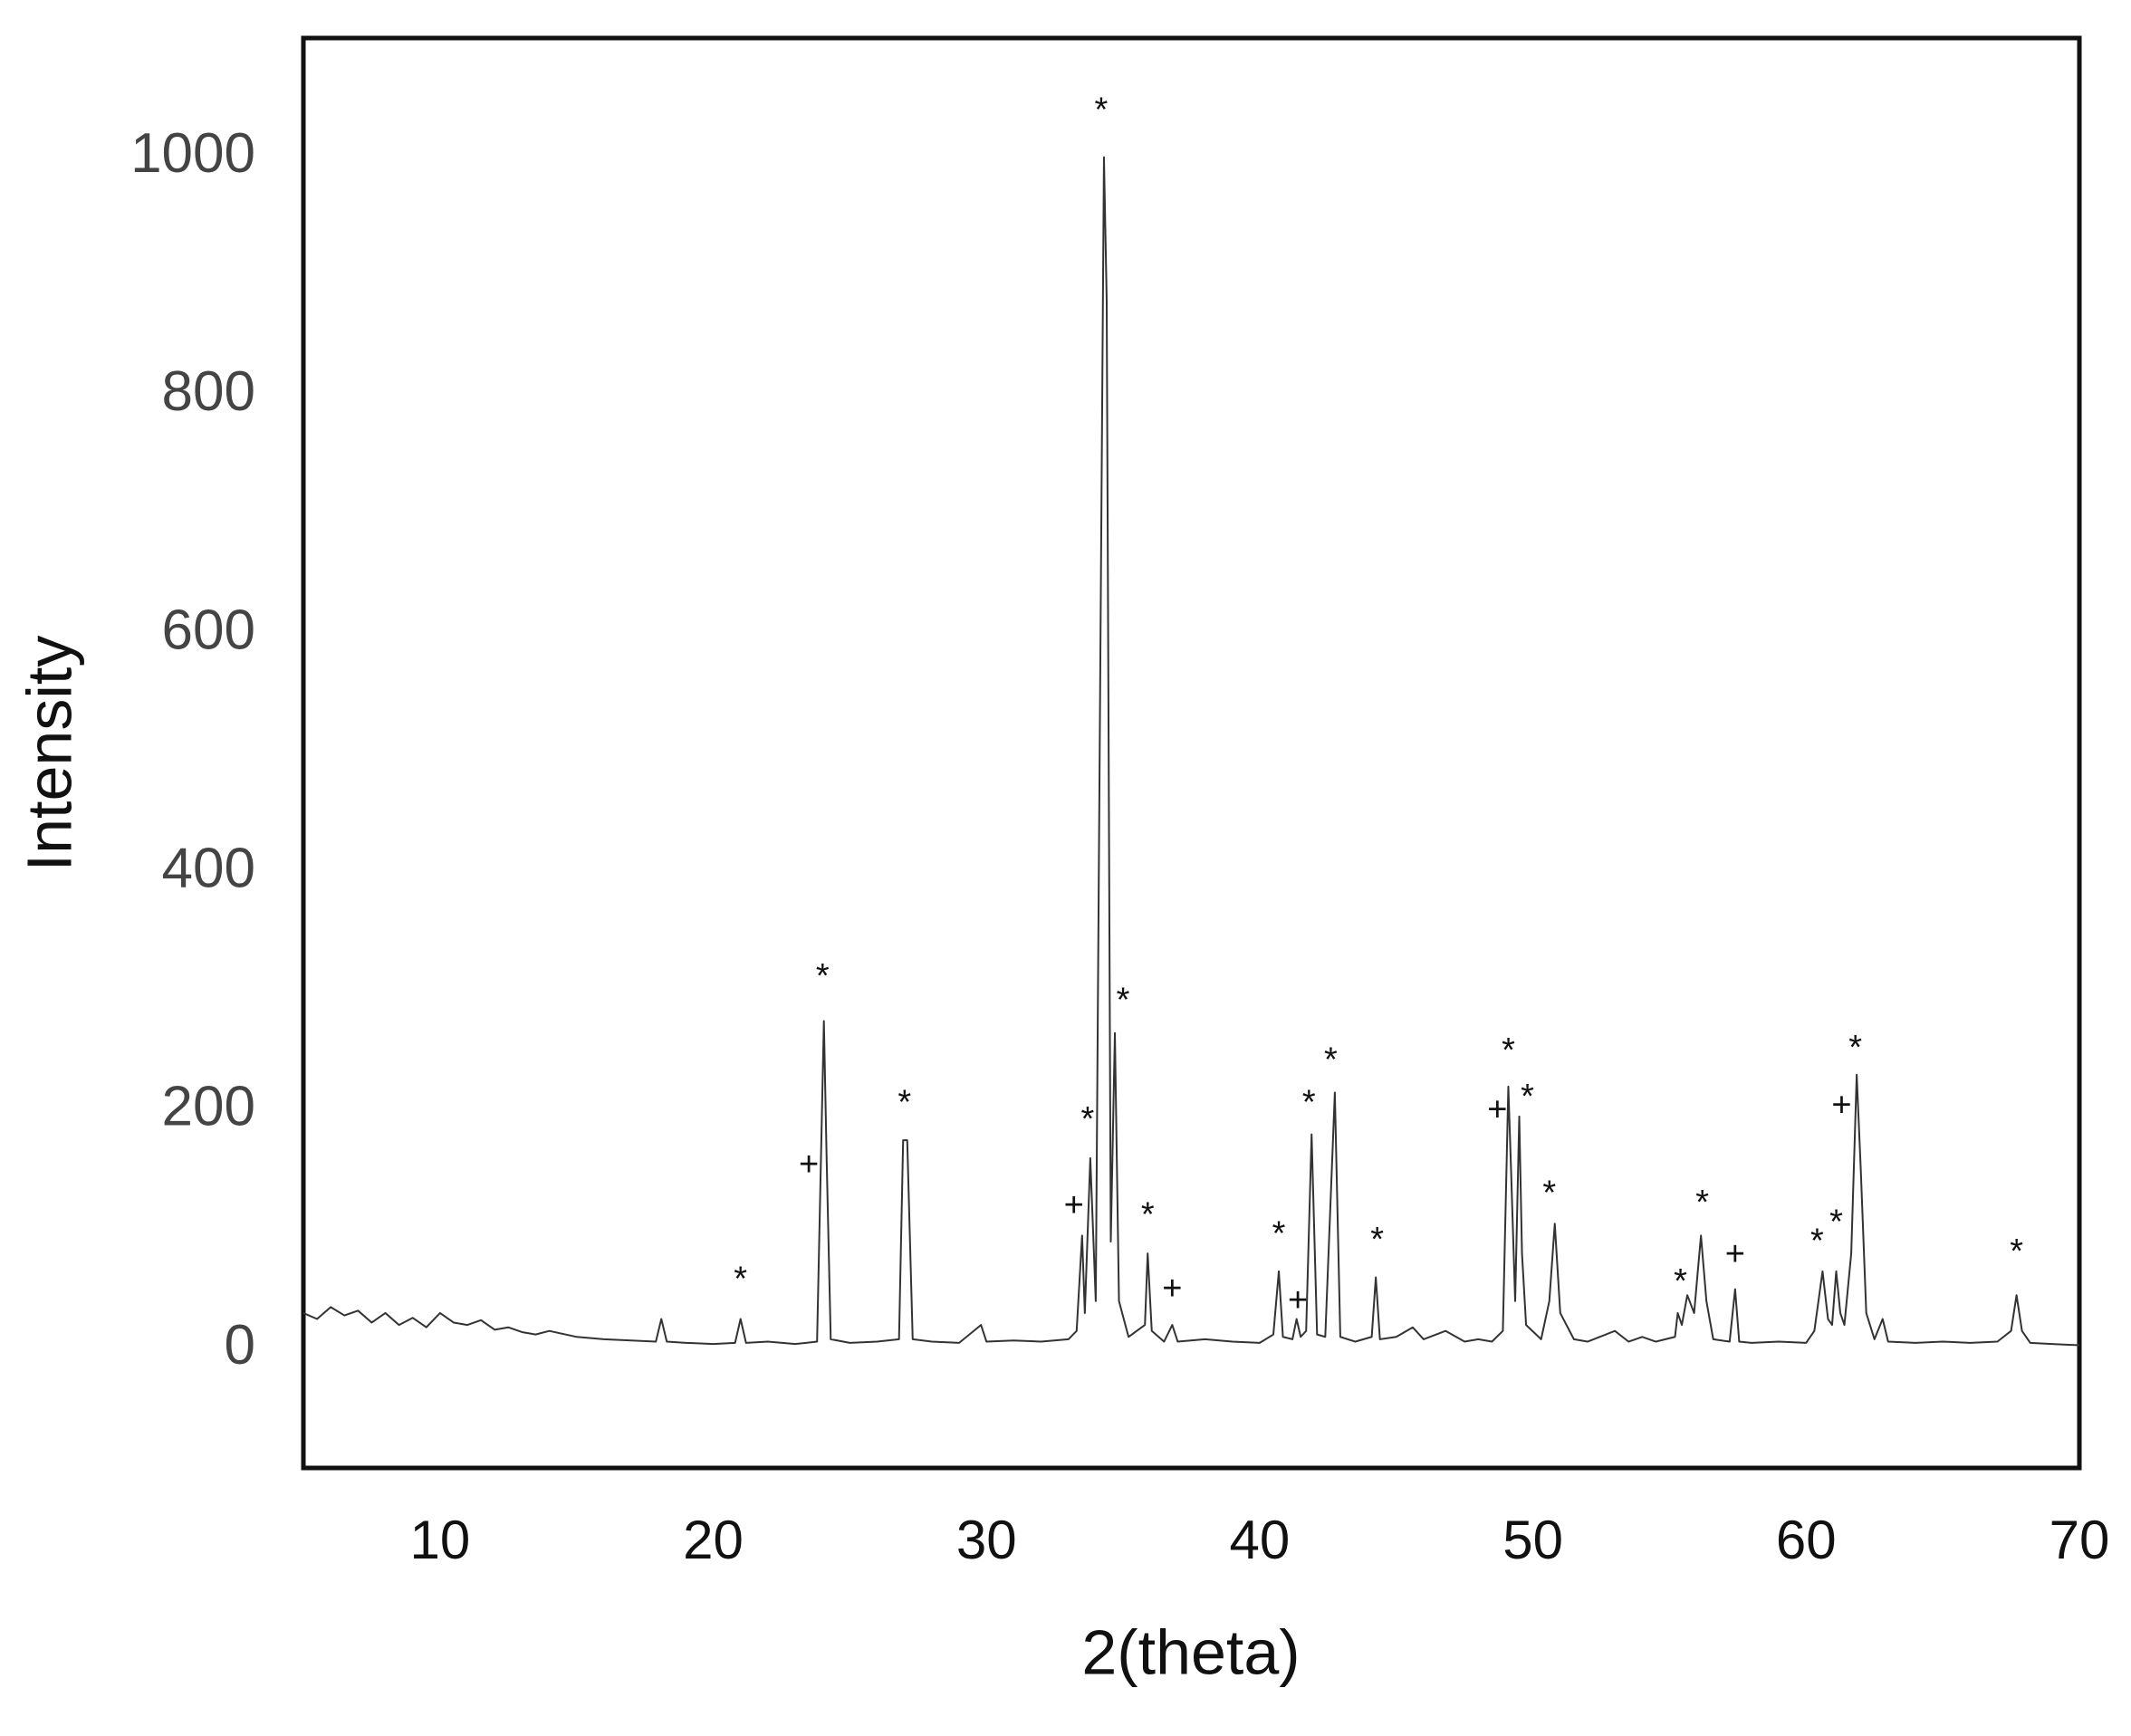 This screenshot has height=1736, width=2131. I want to click on x-tick-label: 40, so click(1260, 1540).